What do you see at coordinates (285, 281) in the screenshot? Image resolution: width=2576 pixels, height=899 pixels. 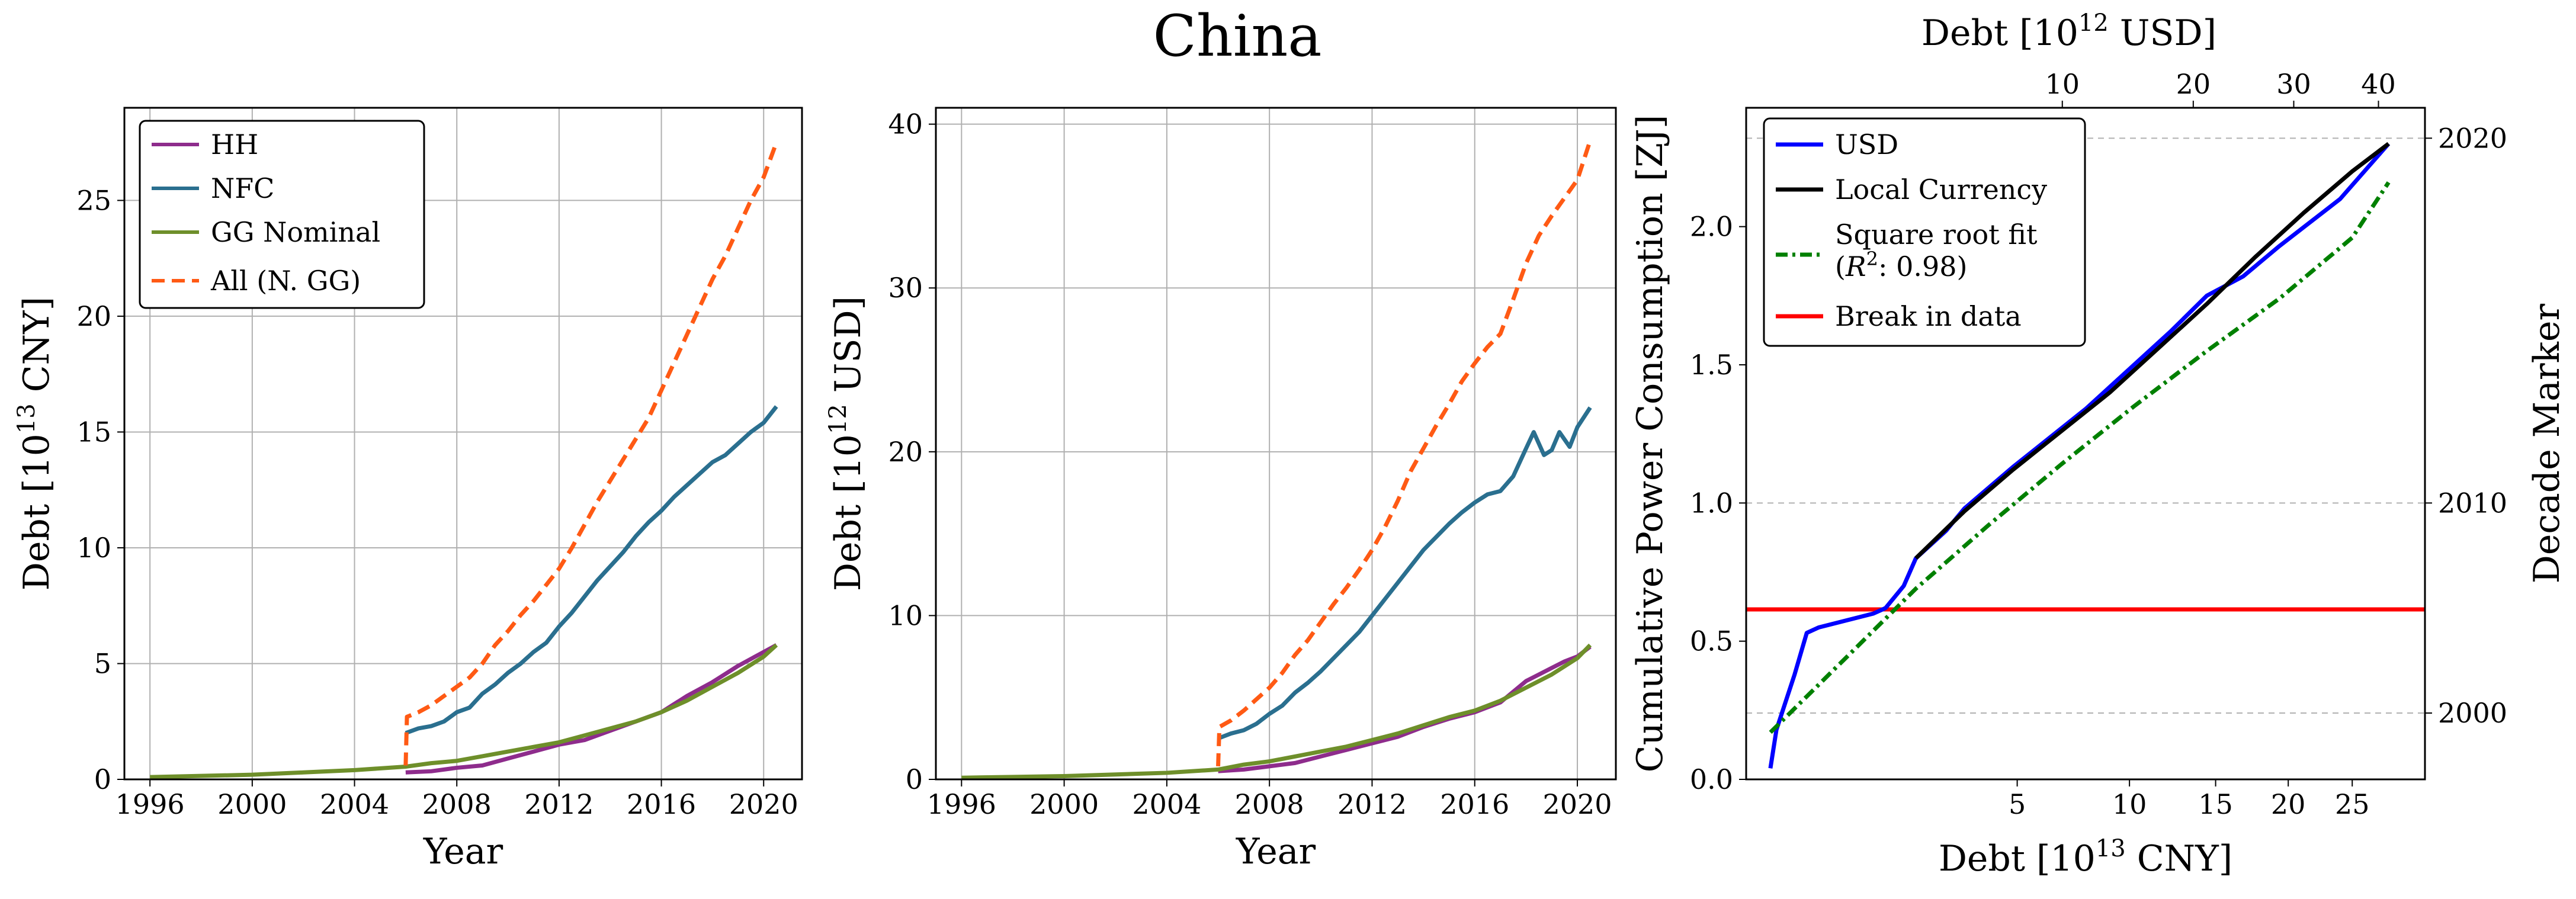 I see `legend-label-all: All (N. GG)` at bounding box center [285, 281].